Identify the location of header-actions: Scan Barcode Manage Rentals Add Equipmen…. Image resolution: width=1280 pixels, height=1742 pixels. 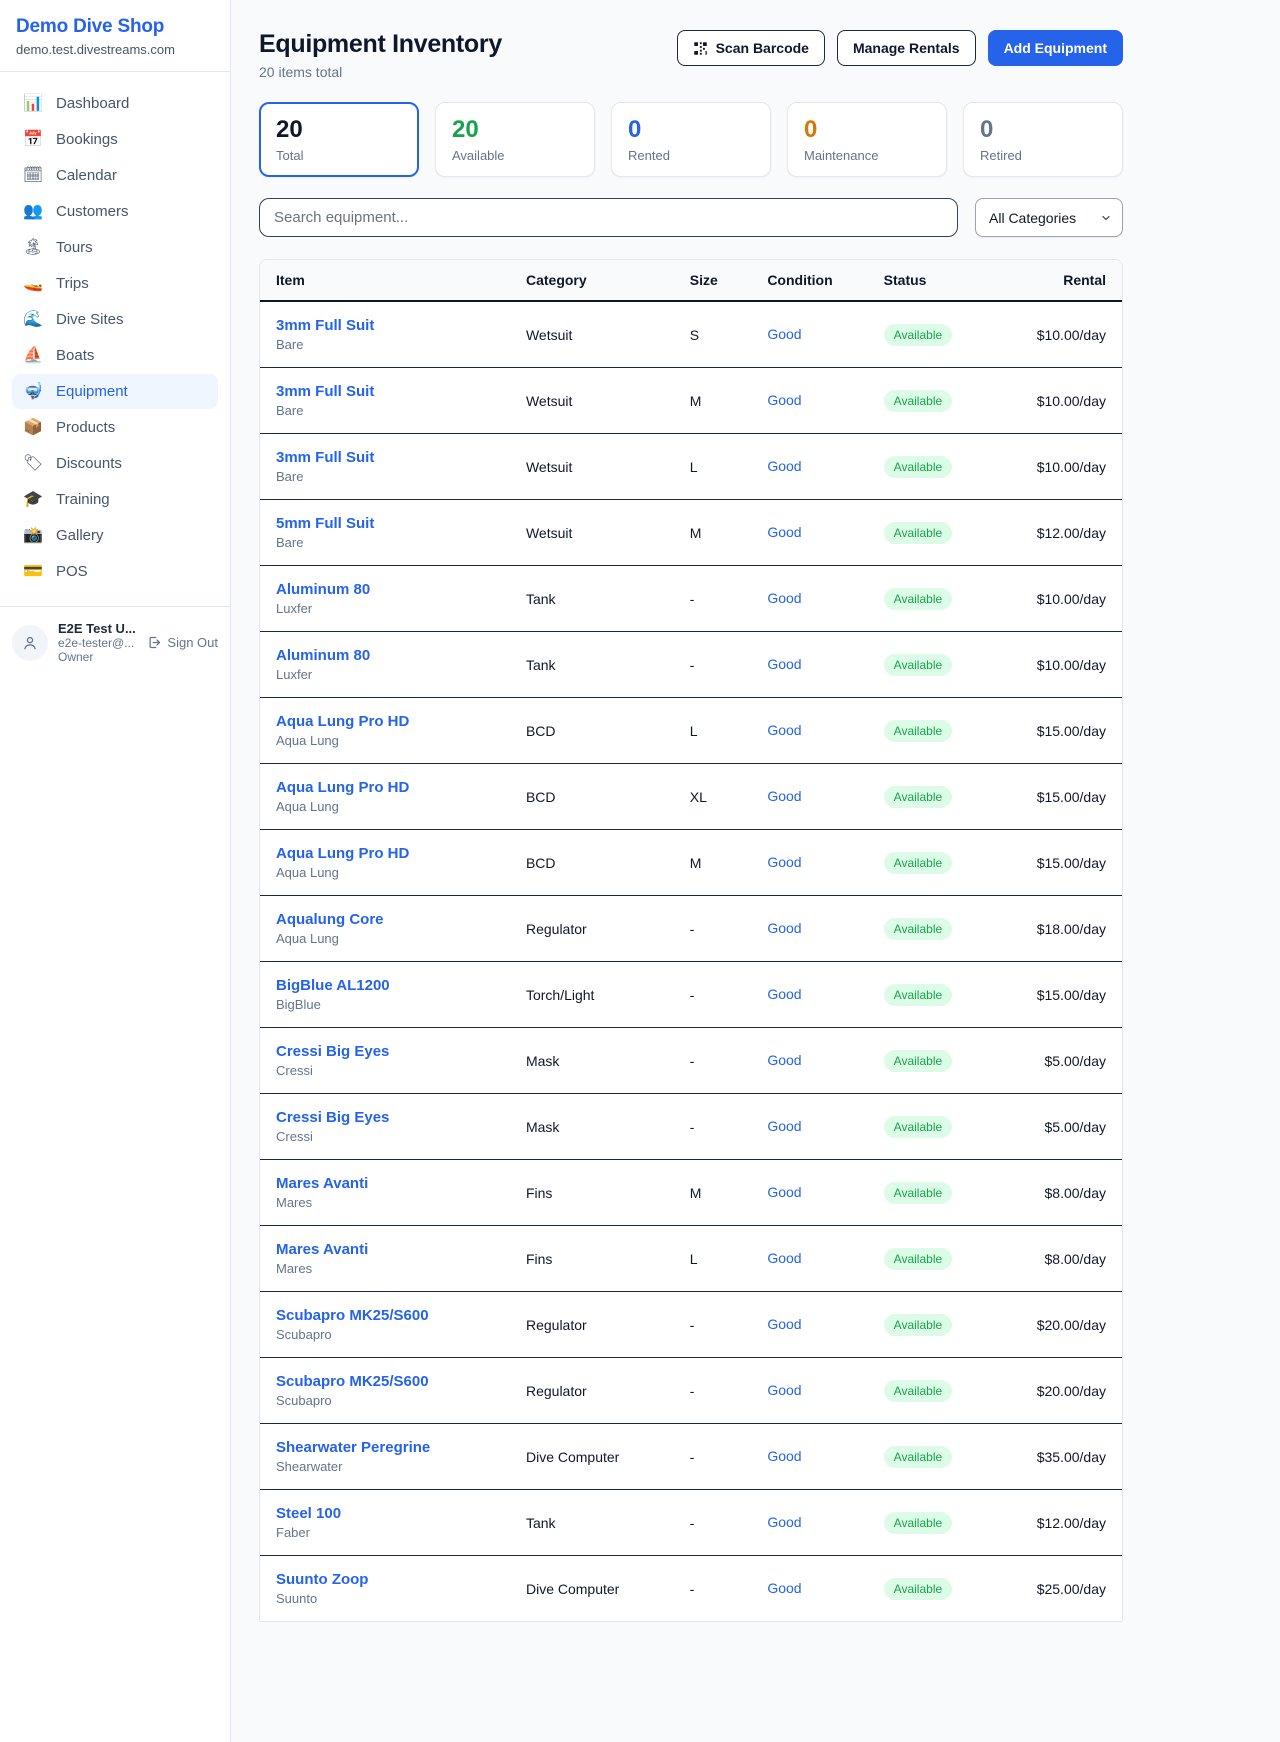
(899, 48).